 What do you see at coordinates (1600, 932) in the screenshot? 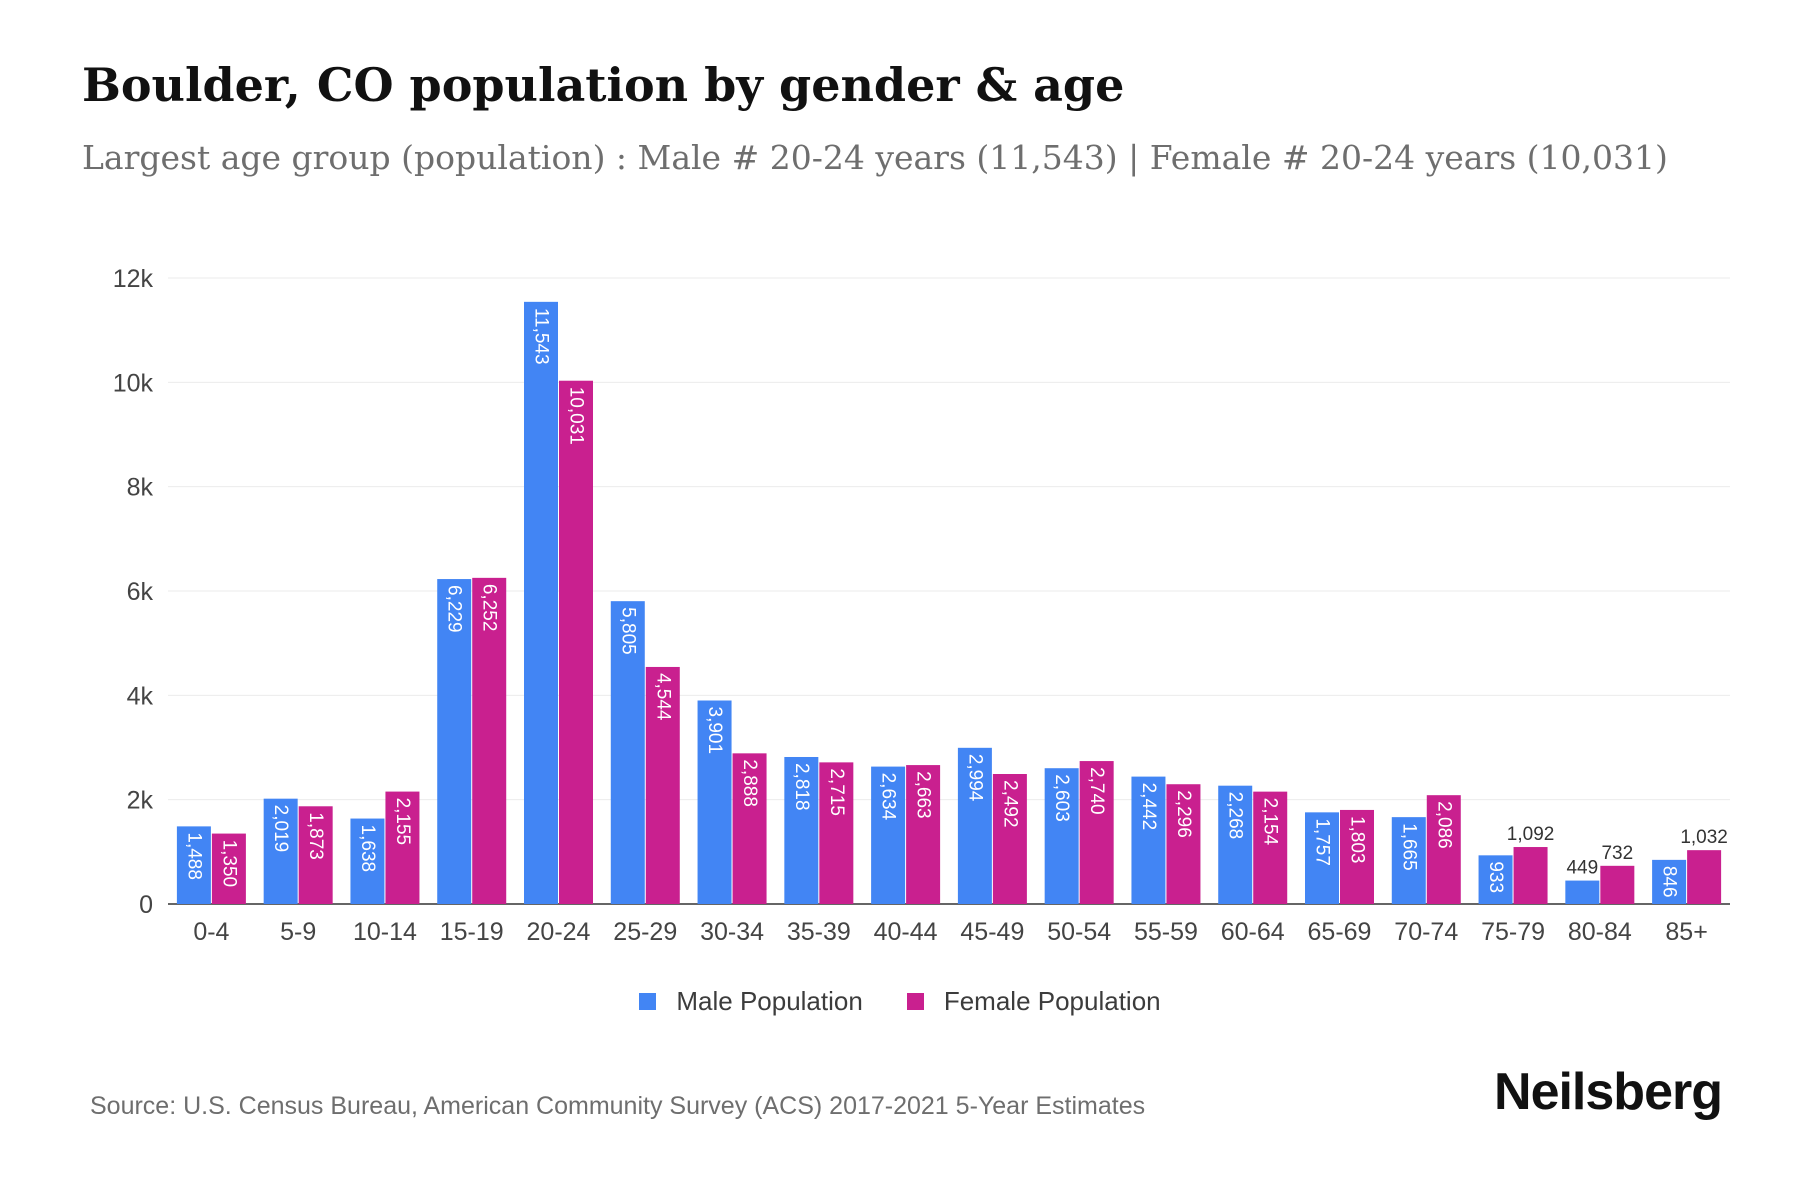
I see `x-tick-label: 80-84` at bounding box center [1600, 932].